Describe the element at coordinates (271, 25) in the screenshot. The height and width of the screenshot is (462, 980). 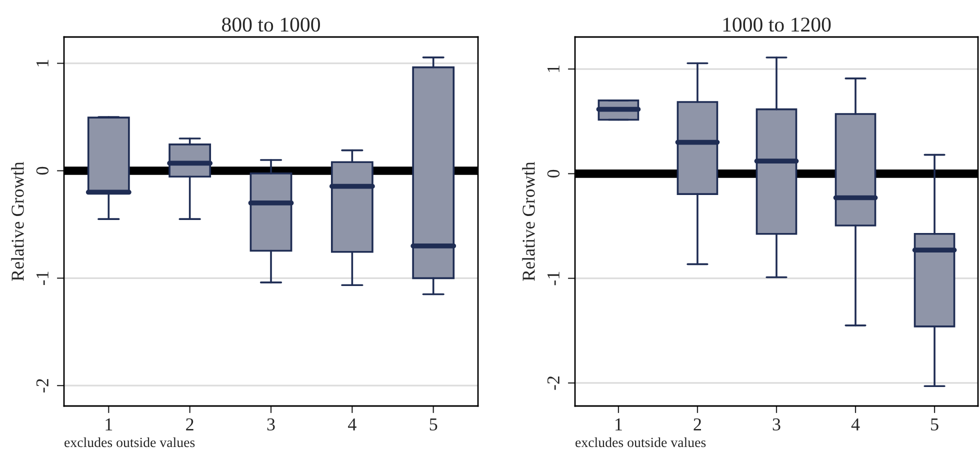
I see `chart-title: 800 to 1000` at that location.